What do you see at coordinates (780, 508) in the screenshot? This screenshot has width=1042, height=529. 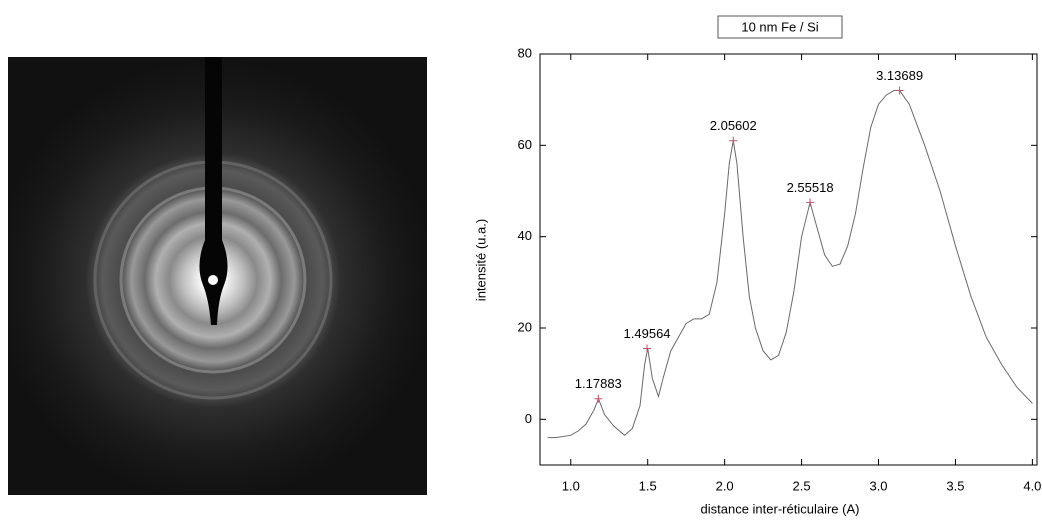 I see `x-axis-label: distance inter-réticulaire (A)` at bounding box center [780, 508].